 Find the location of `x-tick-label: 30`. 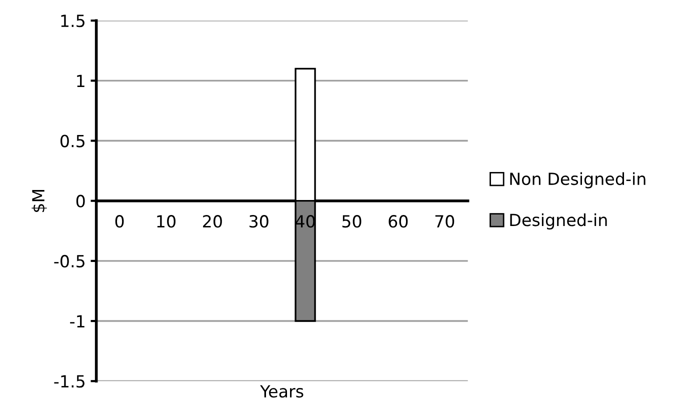

x-tick-label: 30 is located at coordinates (259, 221).